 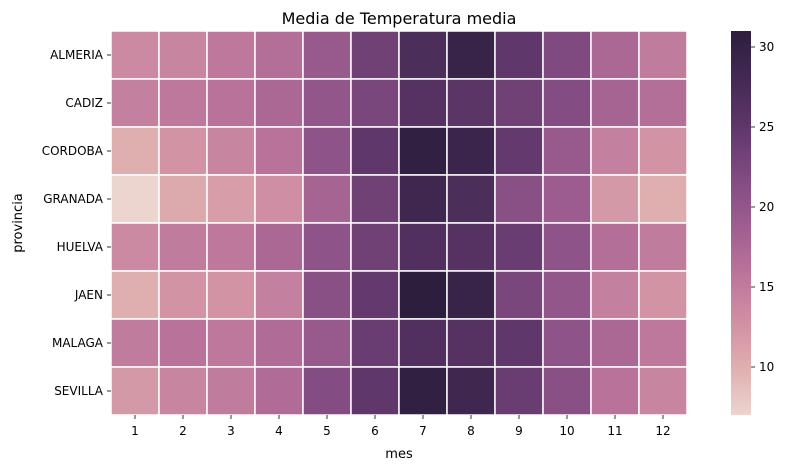 I want to click on colorbar-tick-label: 15, so click(x=766, y=287).